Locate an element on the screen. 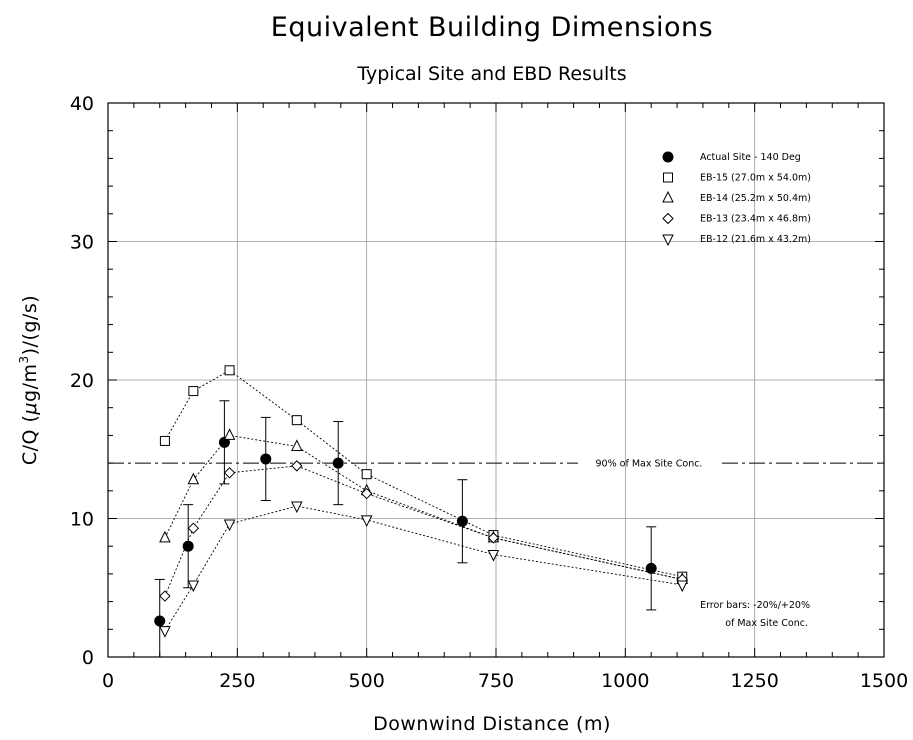  x-tick-label: 1250 is located at coordinates (754, 681).